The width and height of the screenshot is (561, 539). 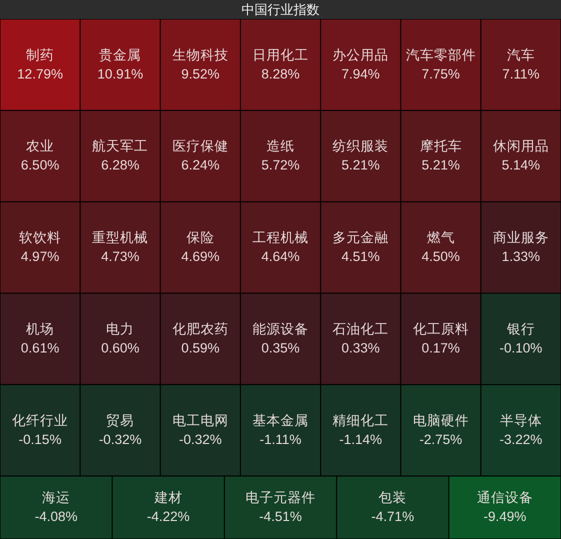 What do you see at coordinates (360, 328) in the screenshot?
I see `category-label: 石油化工` at bounding box center [360, 328].